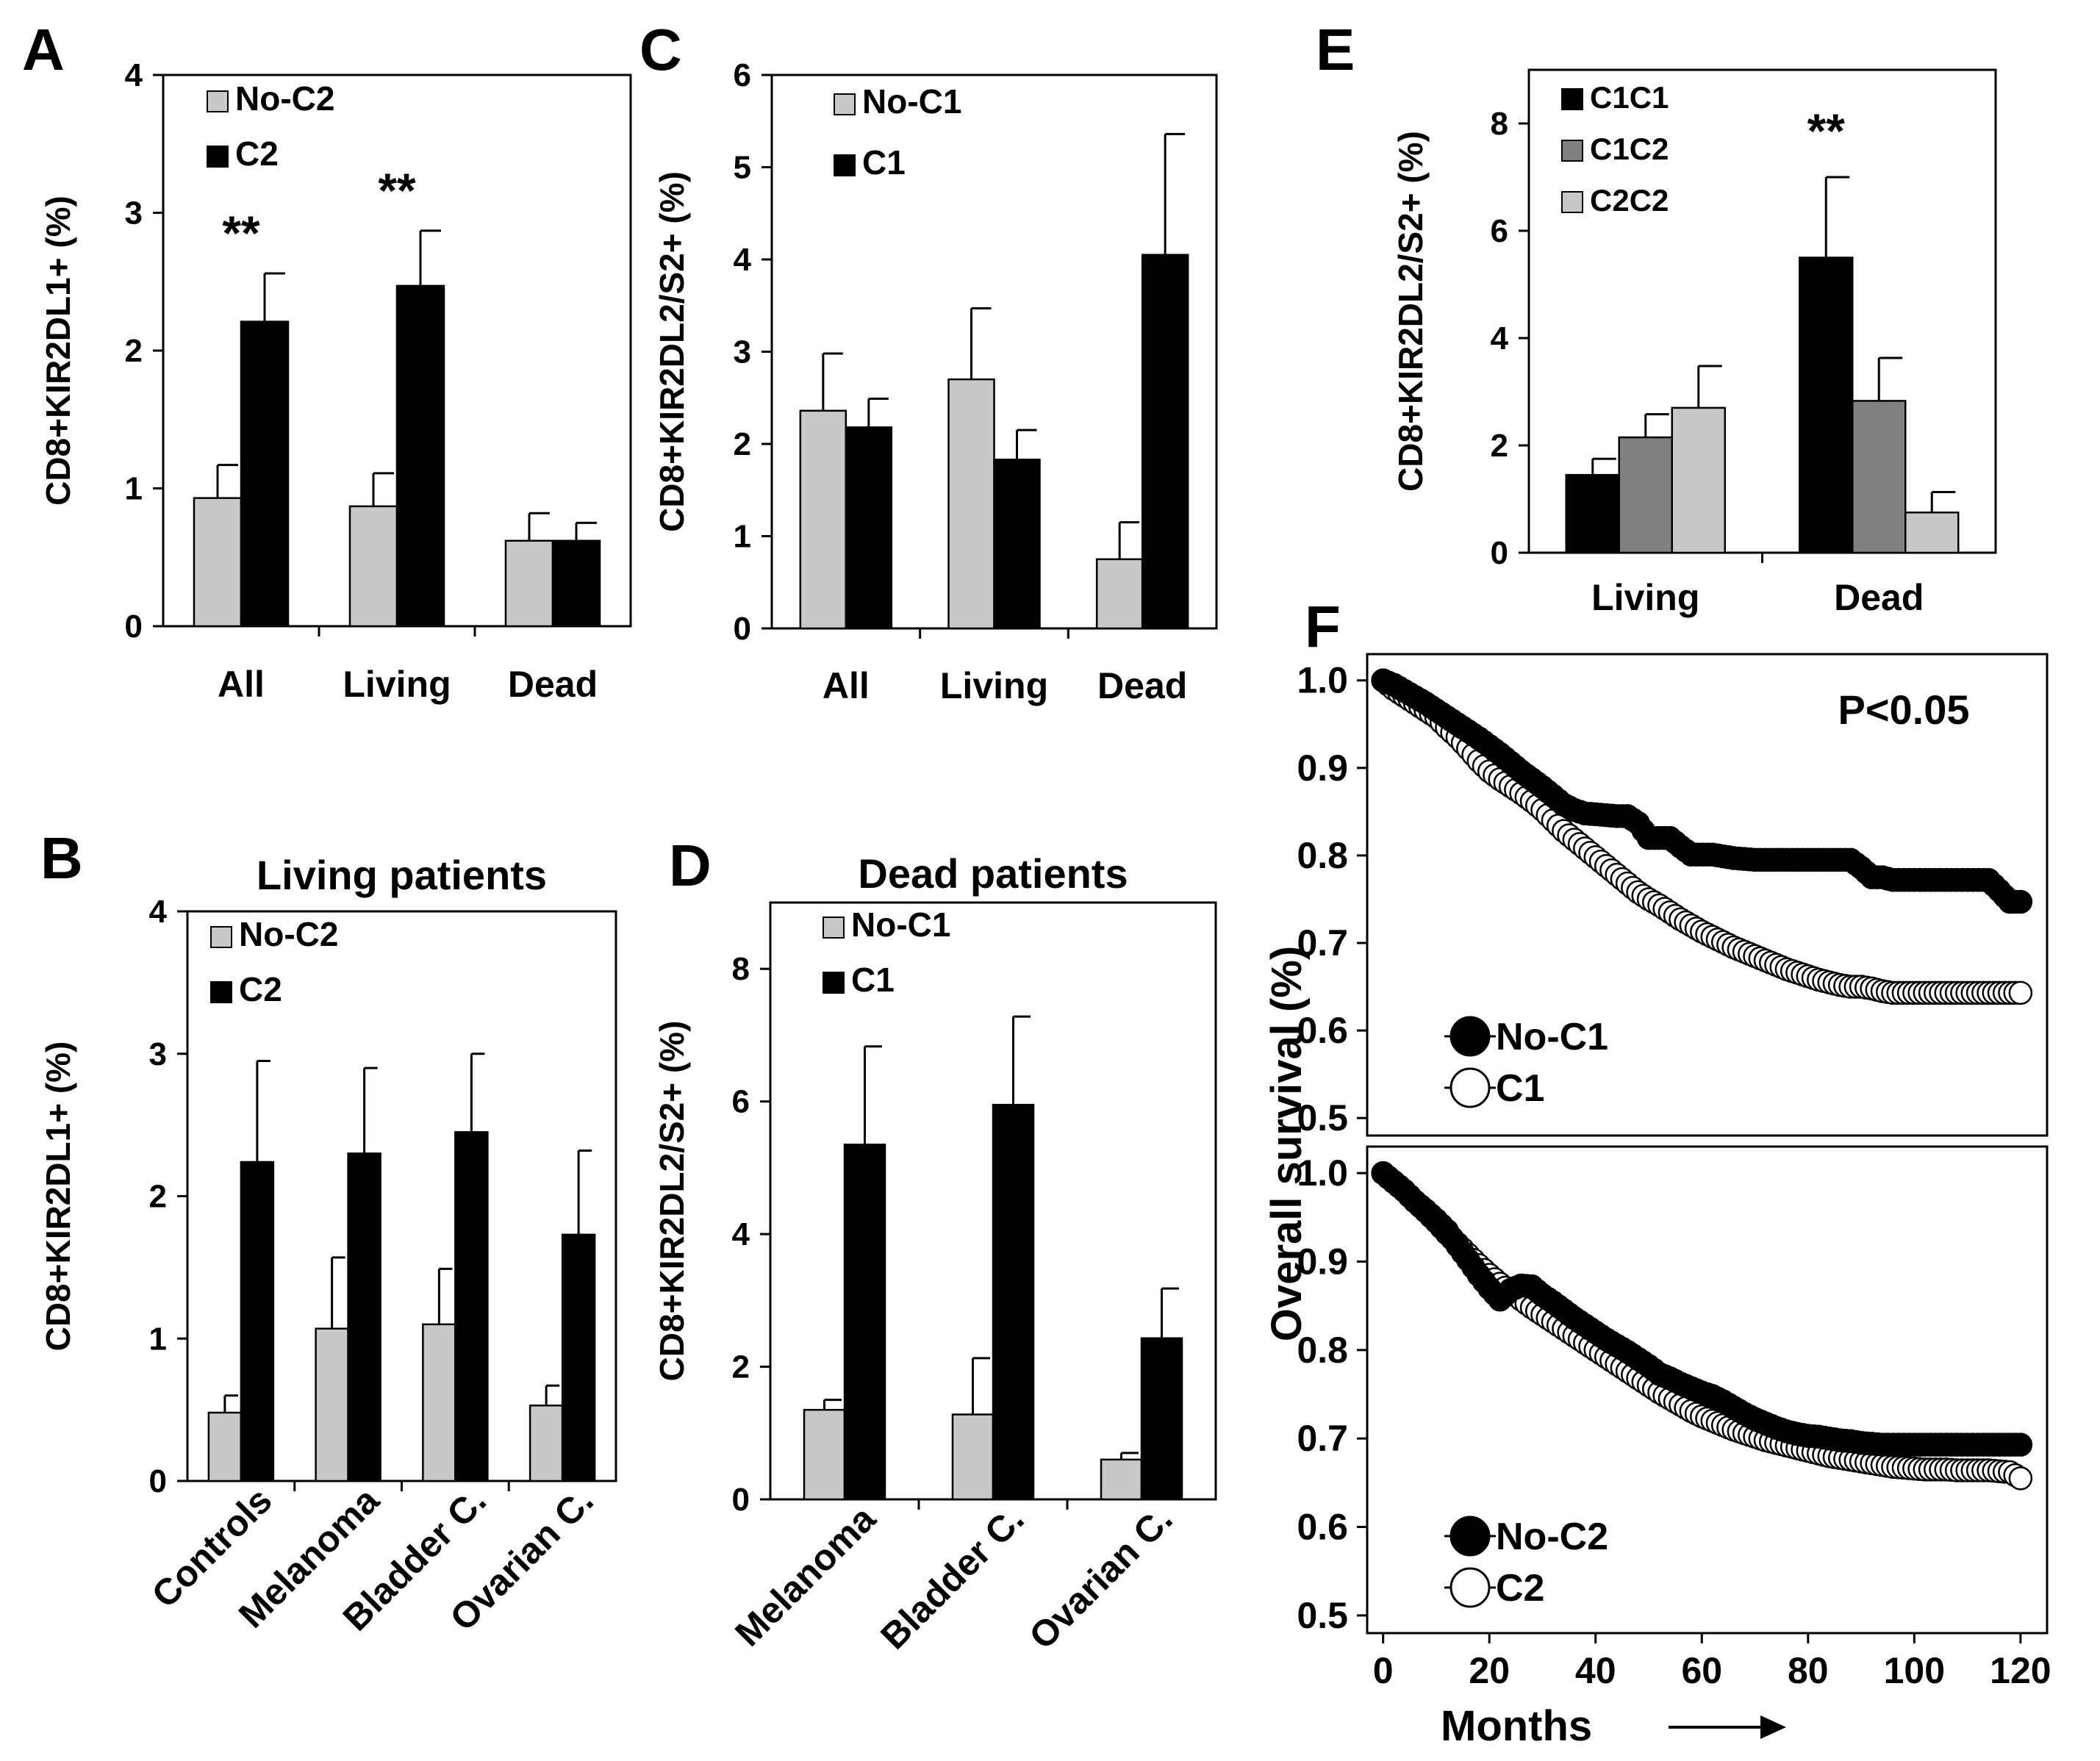 The height and width of the screenshot is (1761, 2100). What do you see at coordinates (1322, 1615) in the screenshot?
I see `y-tick-label: 0.5` at bounding box center [1322, 1615].